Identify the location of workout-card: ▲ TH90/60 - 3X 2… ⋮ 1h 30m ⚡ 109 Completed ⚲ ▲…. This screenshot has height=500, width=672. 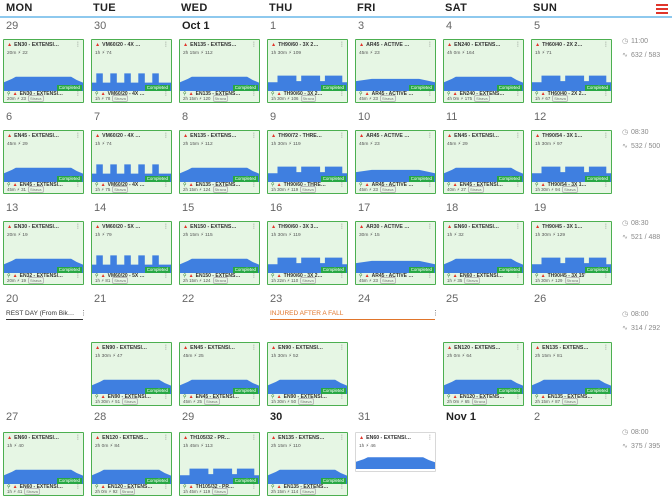
(307, 71).